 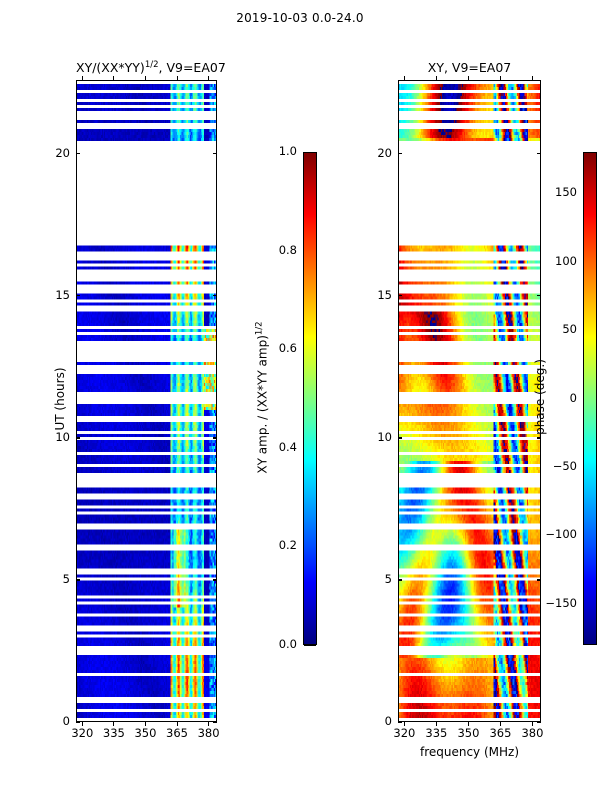 What do you see at coordinates (110, 68) in the screenshot?
I see `left-panel-title-main: XY/(XX*YY)` at bounding box center [110, 68].